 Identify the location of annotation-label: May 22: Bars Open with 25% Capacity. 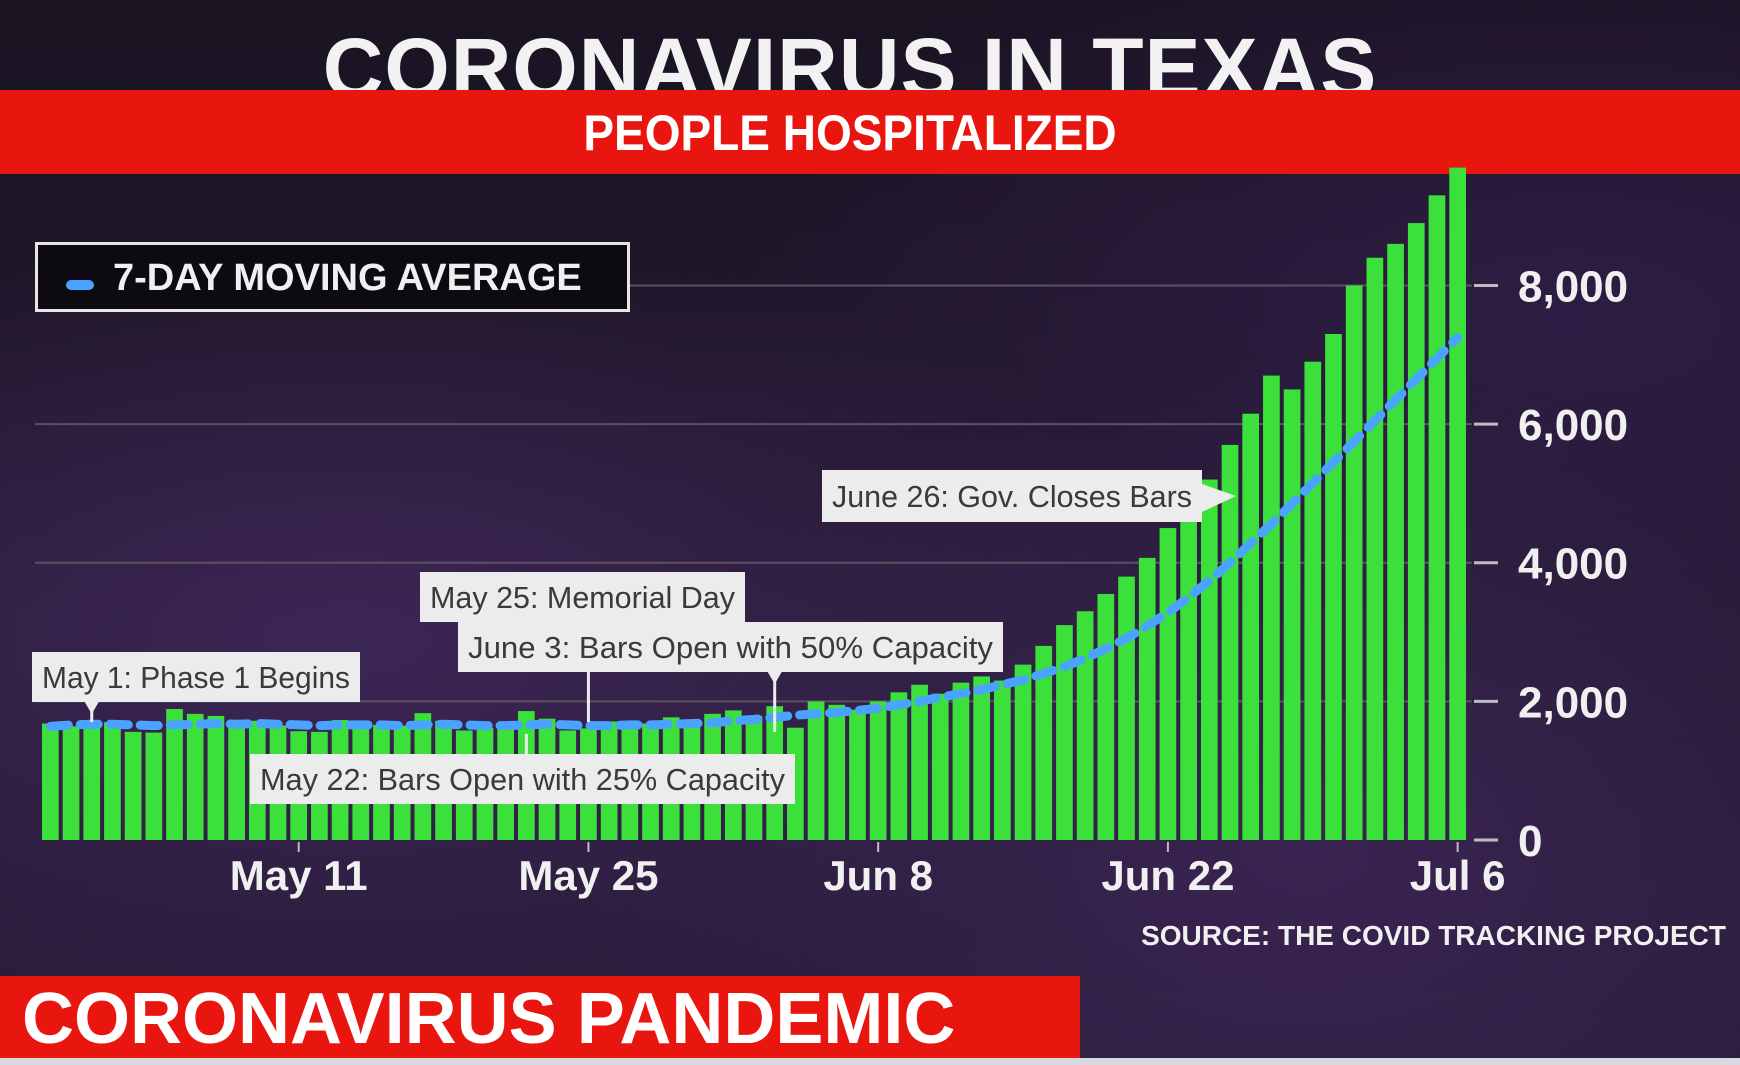
(522, 779).